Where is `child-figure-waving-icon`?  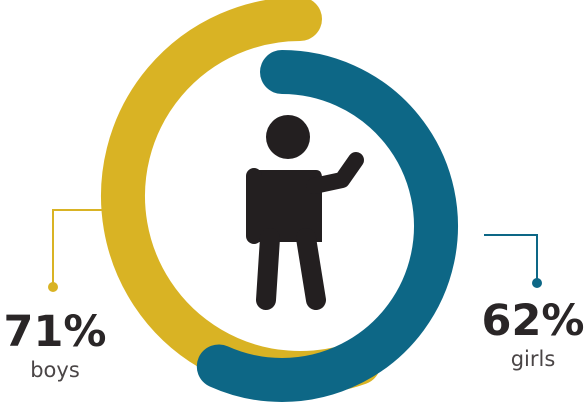
child-figure-waving-icon is located at coordinates (305, 212).